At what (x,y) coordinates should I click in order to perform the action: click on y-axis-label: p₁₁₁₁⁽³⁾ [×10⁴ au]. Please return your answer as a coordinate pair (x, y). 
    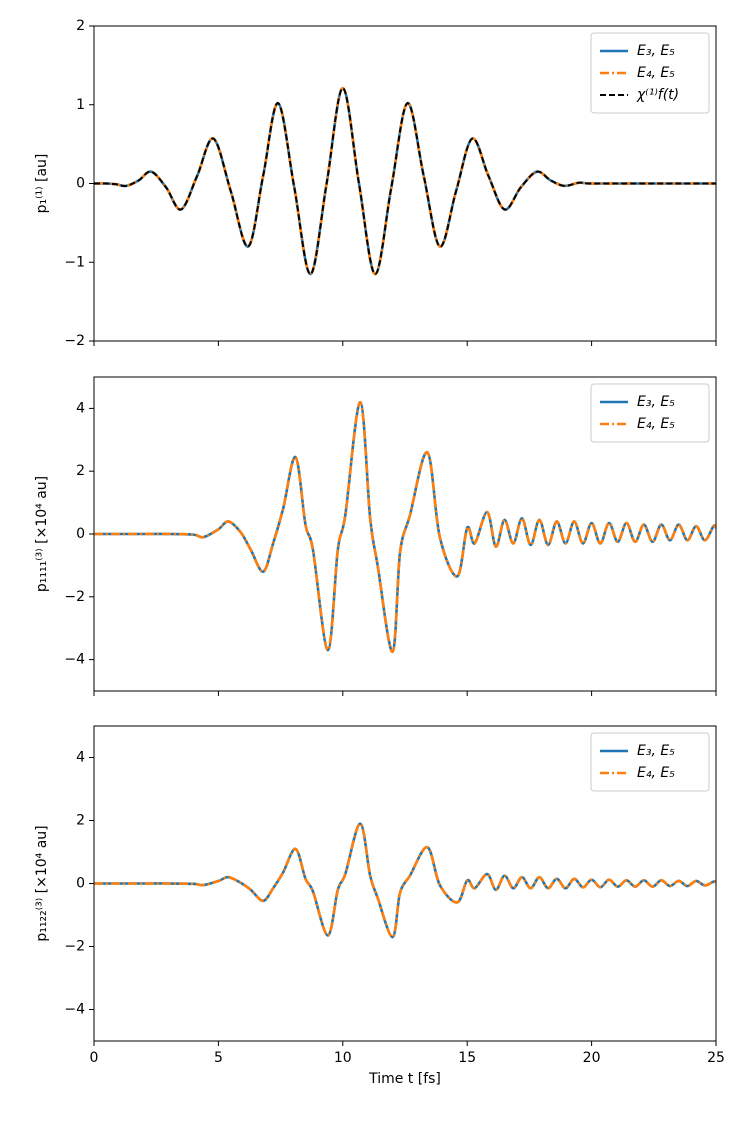
    Looking at the image, I should click on (42, 534).